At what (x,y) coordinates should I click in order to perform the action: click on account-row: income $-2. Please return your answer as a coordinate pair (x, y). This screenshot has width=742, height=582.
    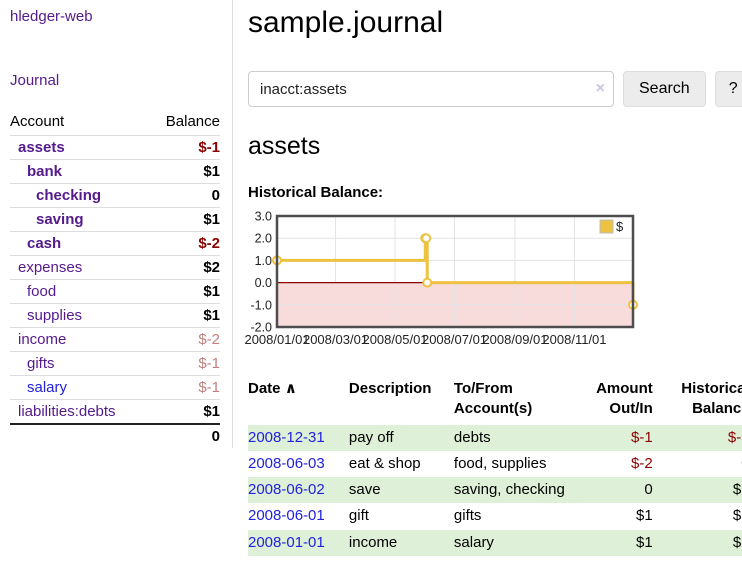
    Looking at the image, I should click on (115, 339).